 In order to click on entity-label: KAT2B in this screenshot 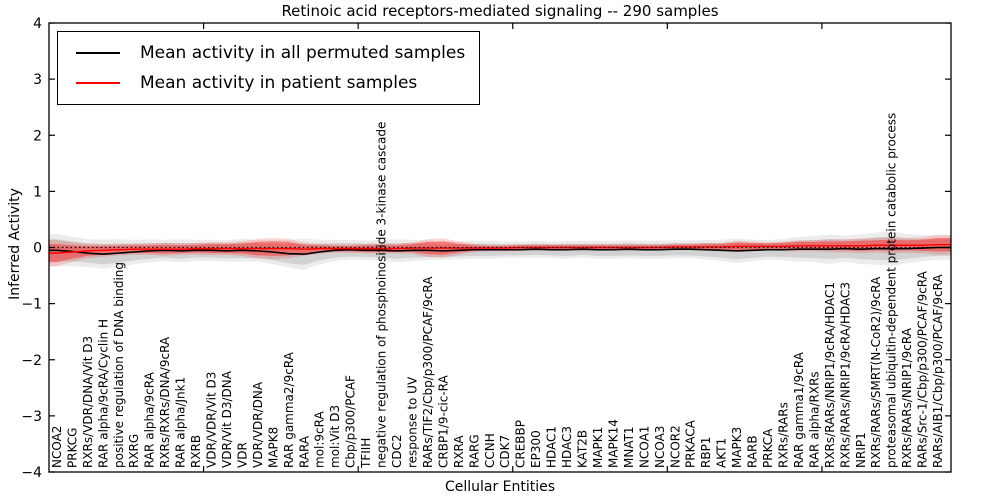, I will do `click(583, 449)`.